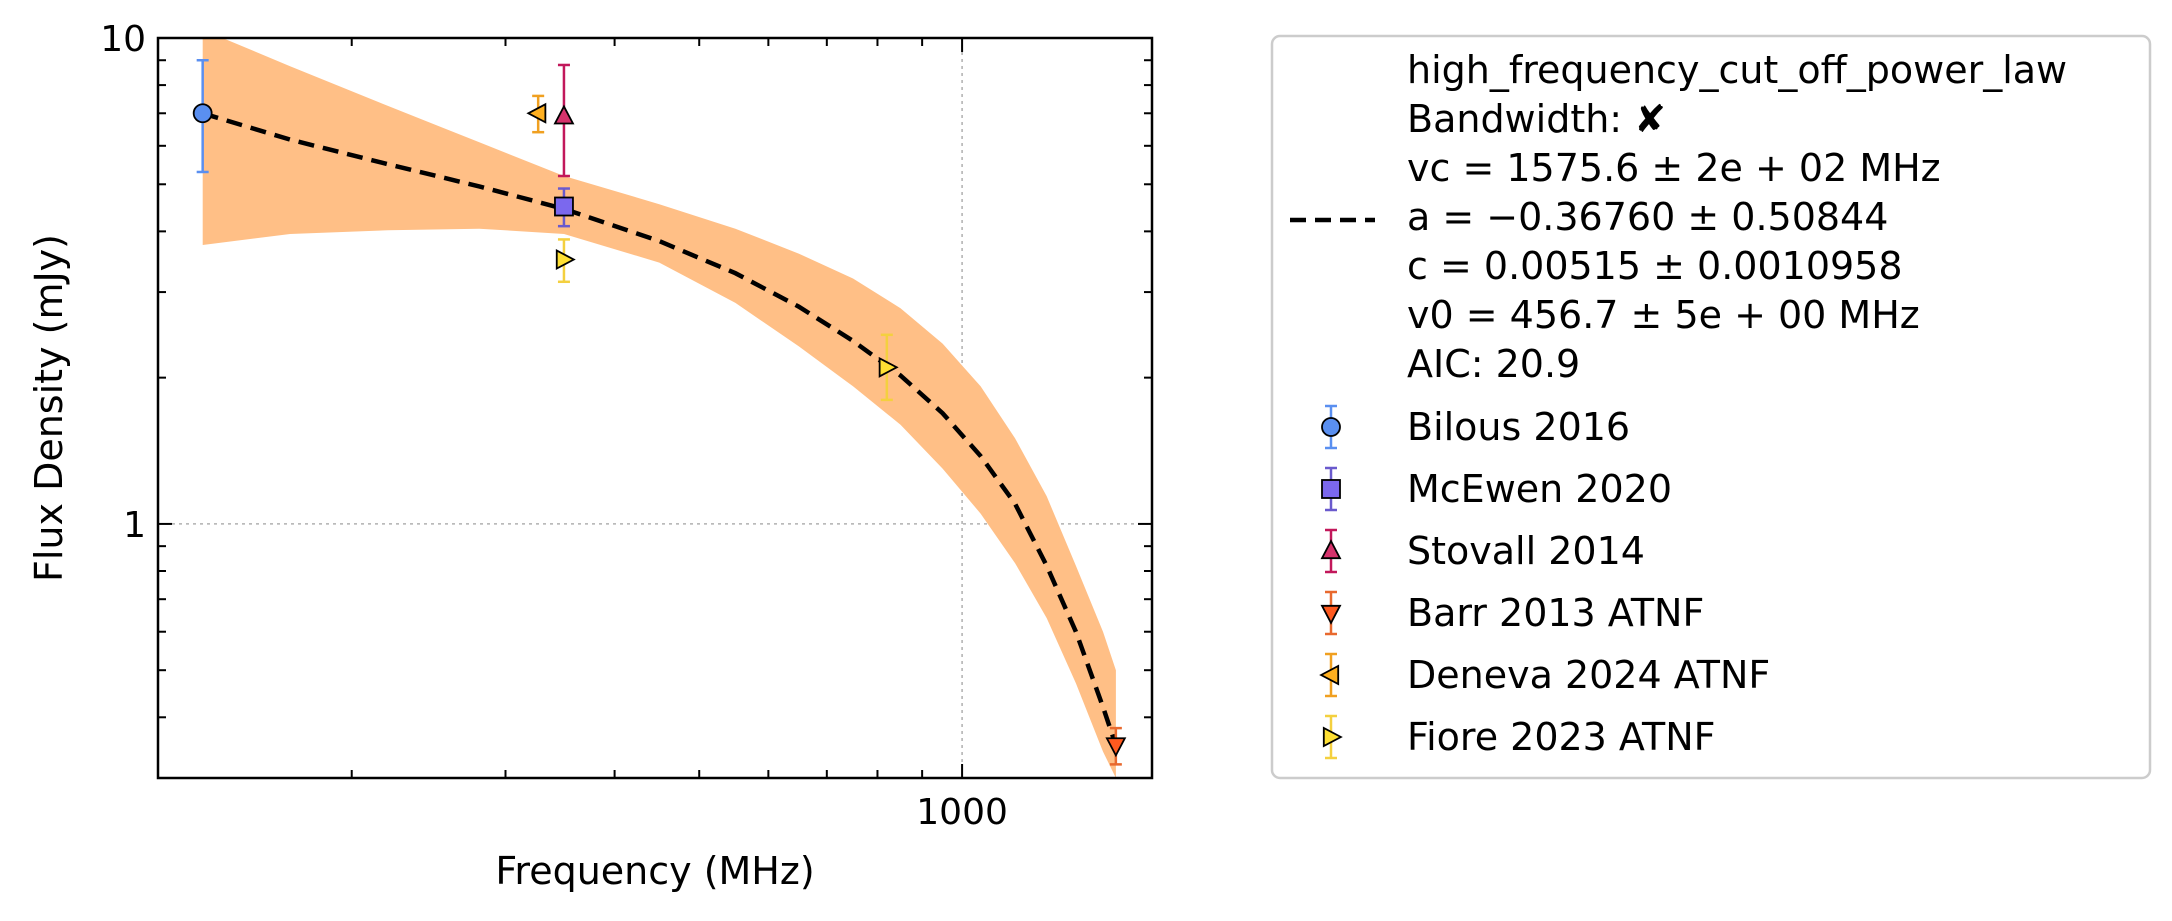  I want to click on legend-fit-label-line: high_frequency_cut_off_power_law, so click(1737, 70).